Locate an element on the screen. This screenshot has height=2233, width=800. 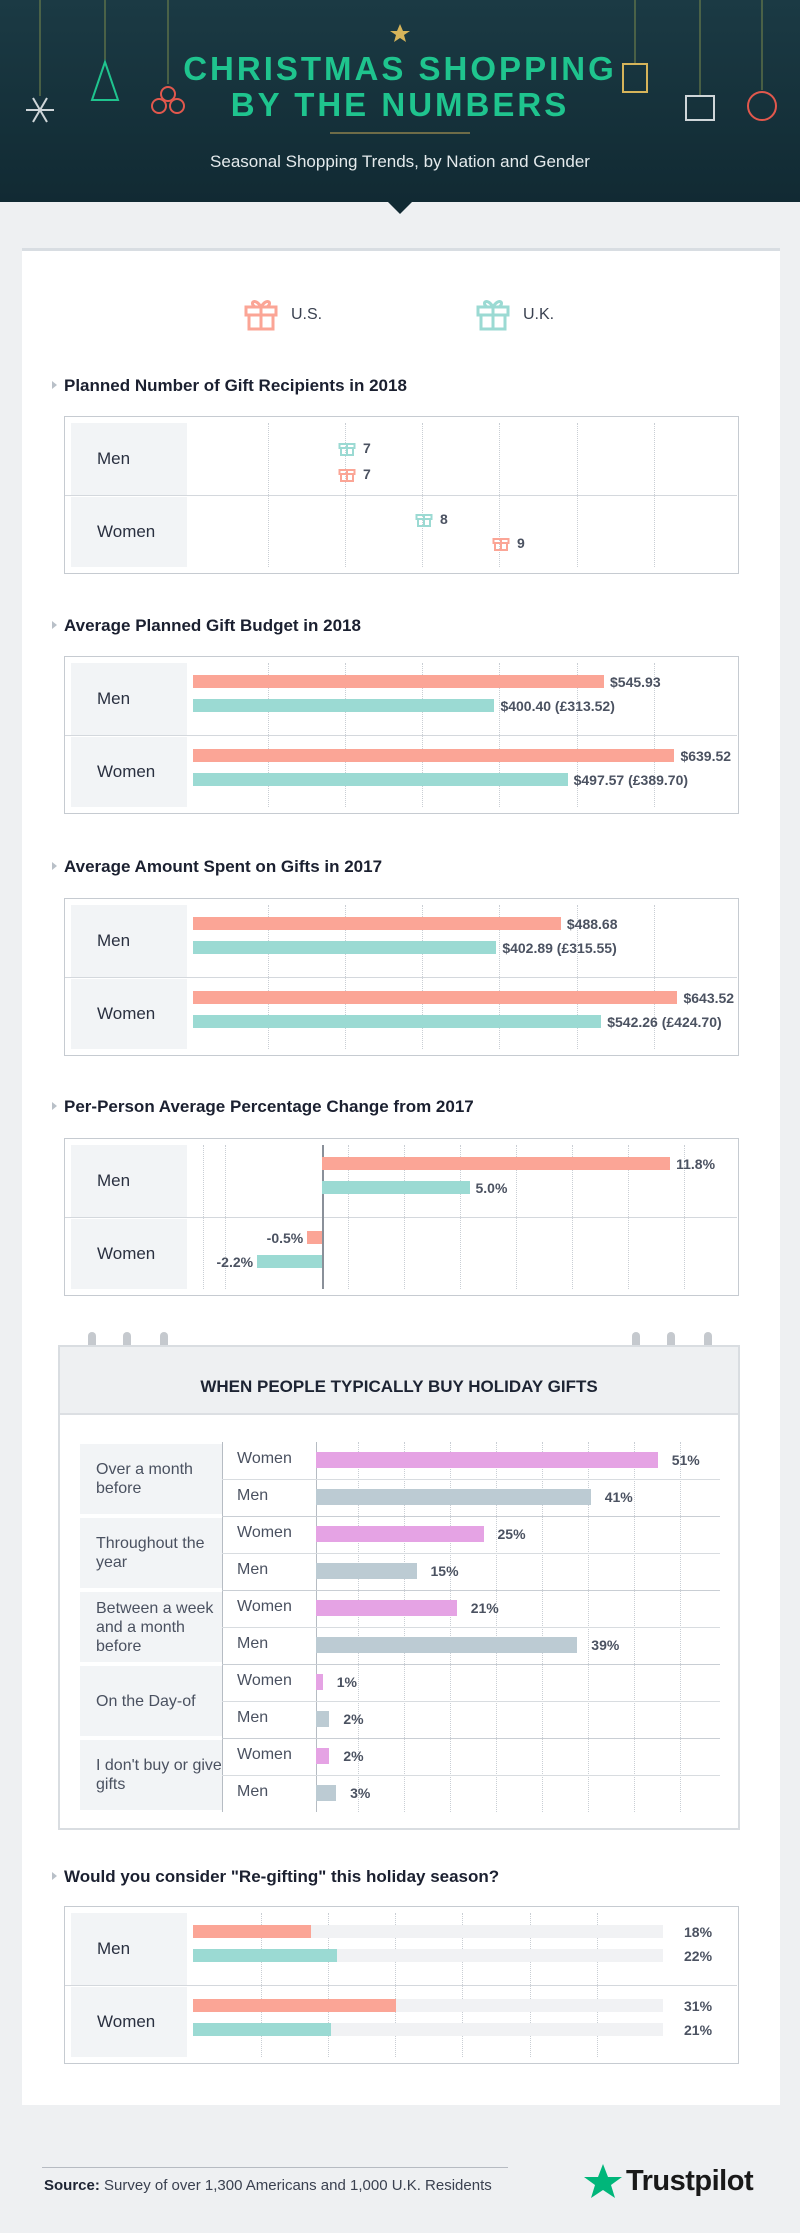
data-label: 2% is located at coordinates (353, 1756).